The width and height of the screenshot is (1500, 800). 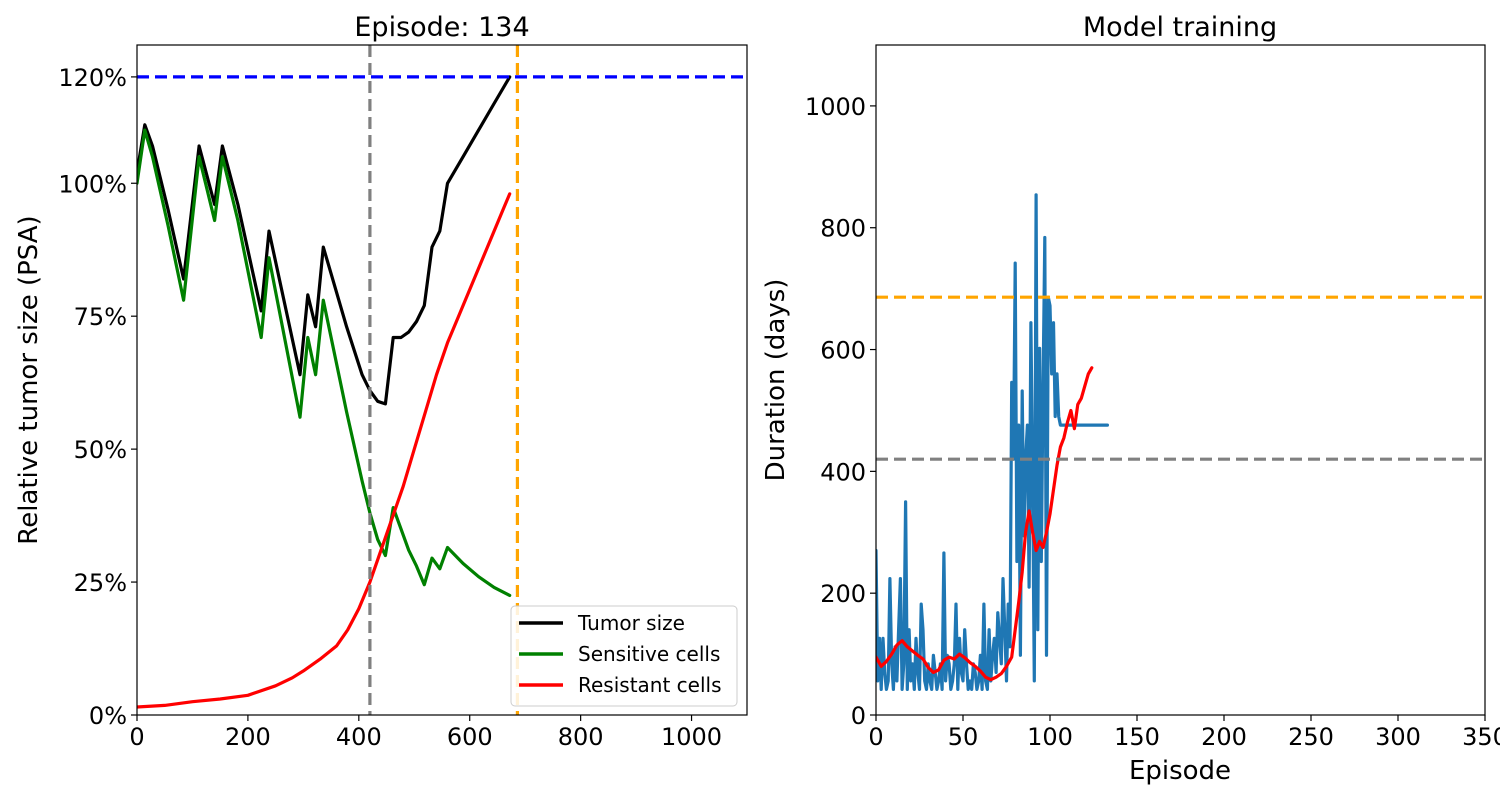 What do you see at coordinates (581, 737) in the screenshot?
I see `tumor-x-tick-label: 800` at bounding box center [581, 737].